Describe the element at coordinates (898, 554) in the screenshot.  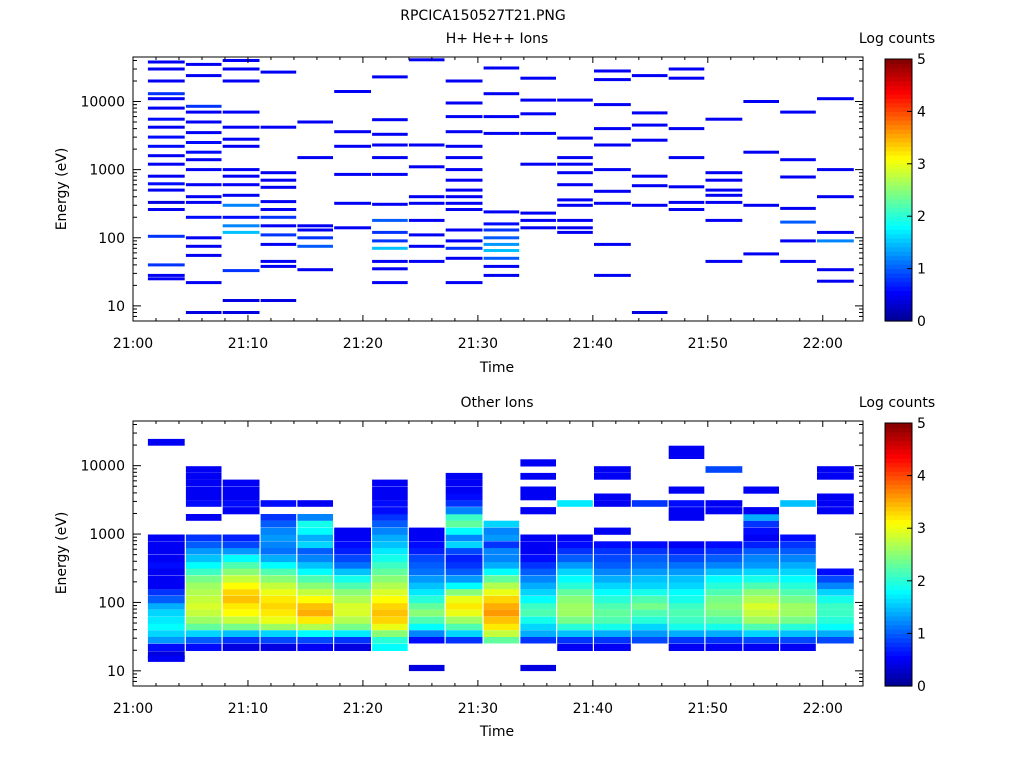
I see `colorbar-frame` at that location.